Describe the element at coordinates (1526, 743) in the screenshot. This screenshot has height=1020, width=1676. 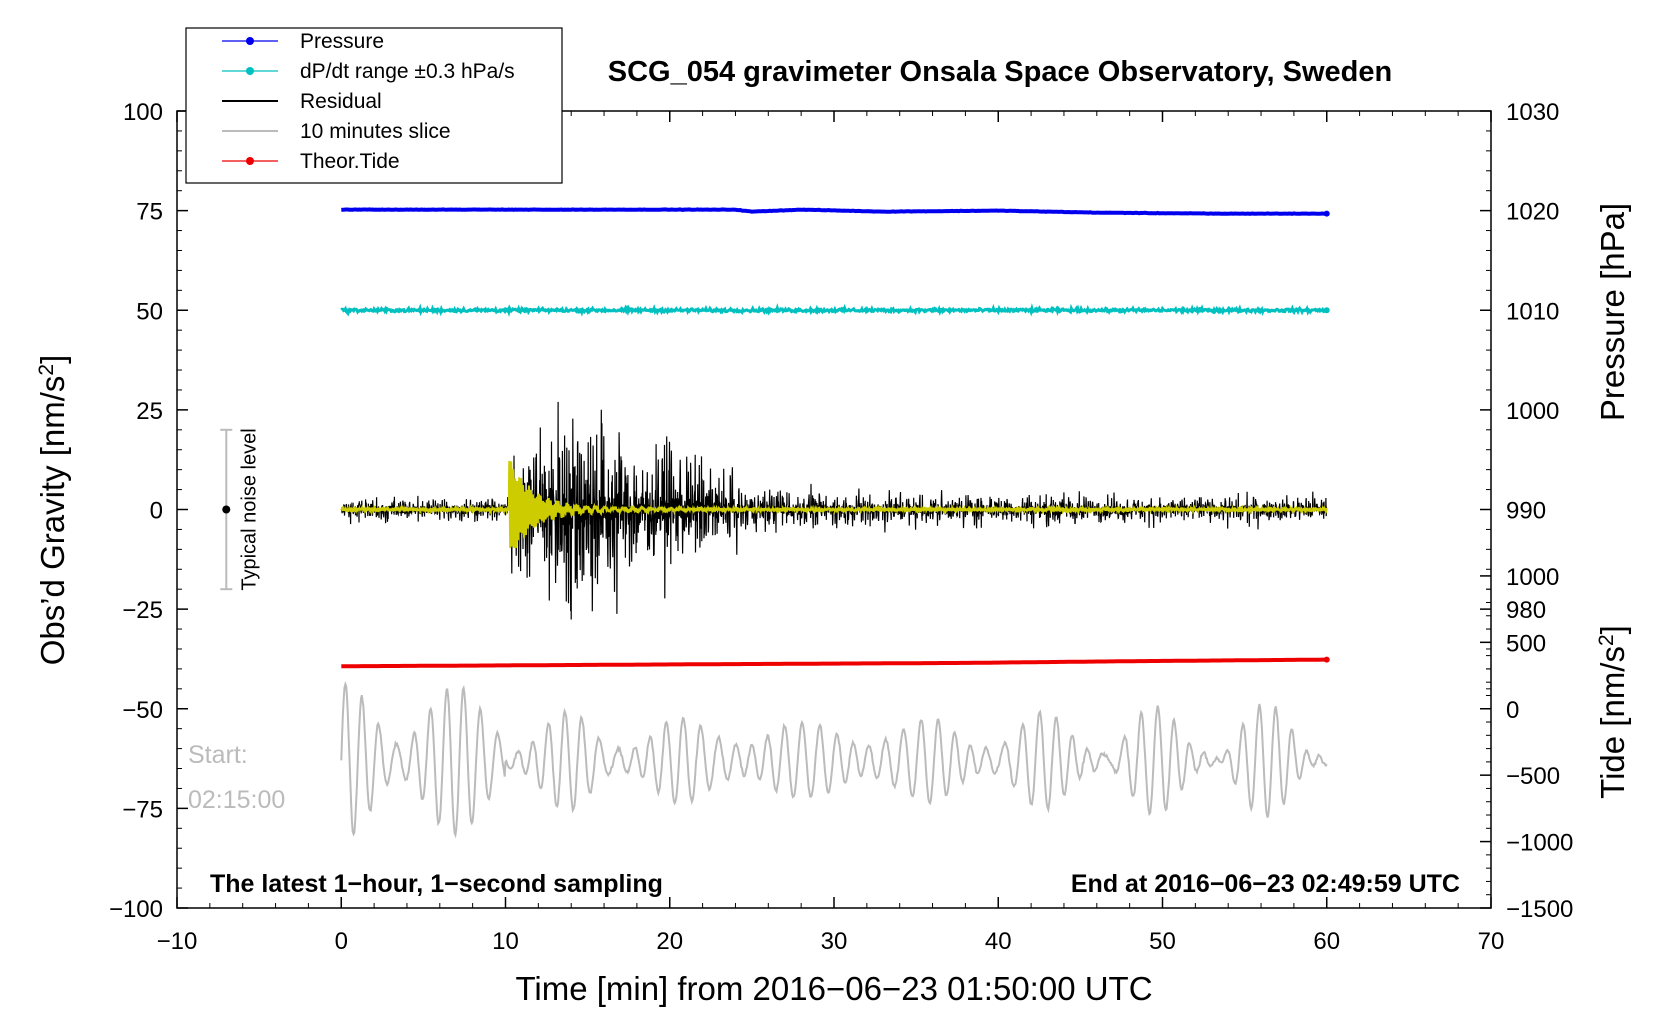
I see `tide-axis-ticks: 1000 500 0 −500 −1000 −1500` at that location.